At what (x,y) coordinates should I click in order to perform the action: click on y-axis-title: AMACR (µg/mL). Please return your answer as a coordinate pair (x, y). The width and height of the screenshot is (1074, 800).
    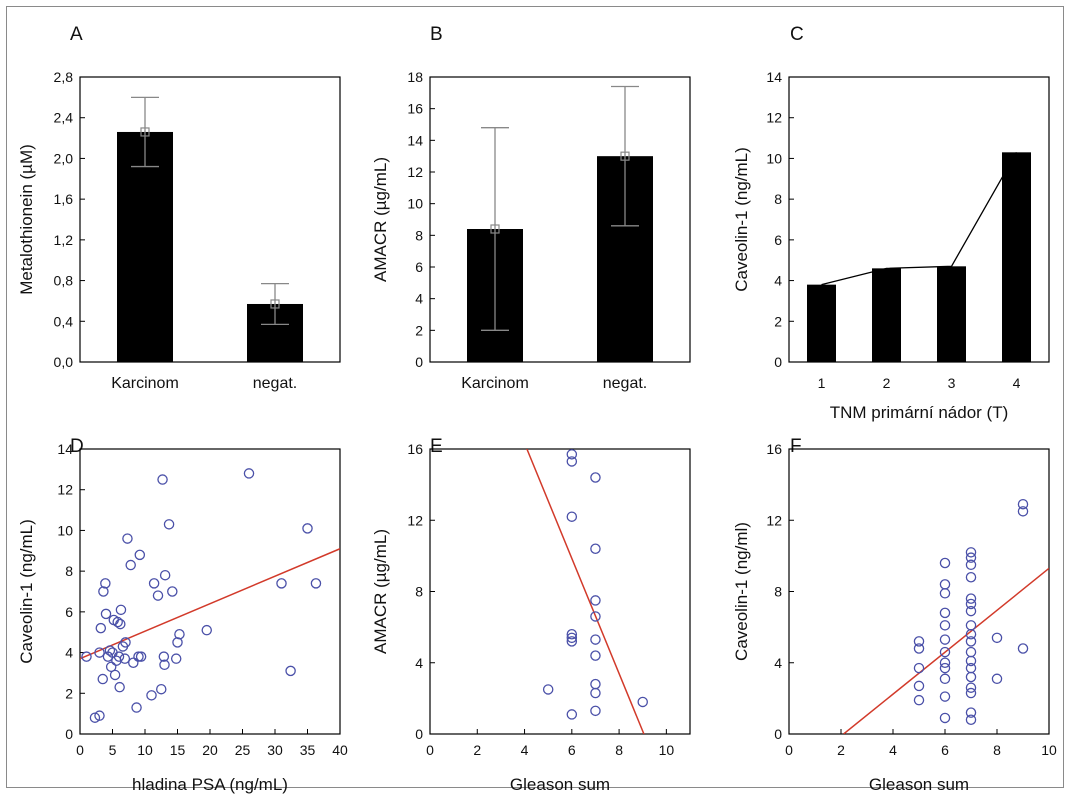
    Looking at the image, I should click on (380, 219).